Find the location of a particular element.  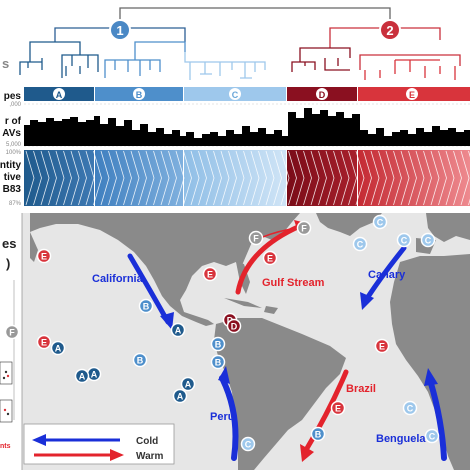

identity-band-a is located at coordinates (59, 178).